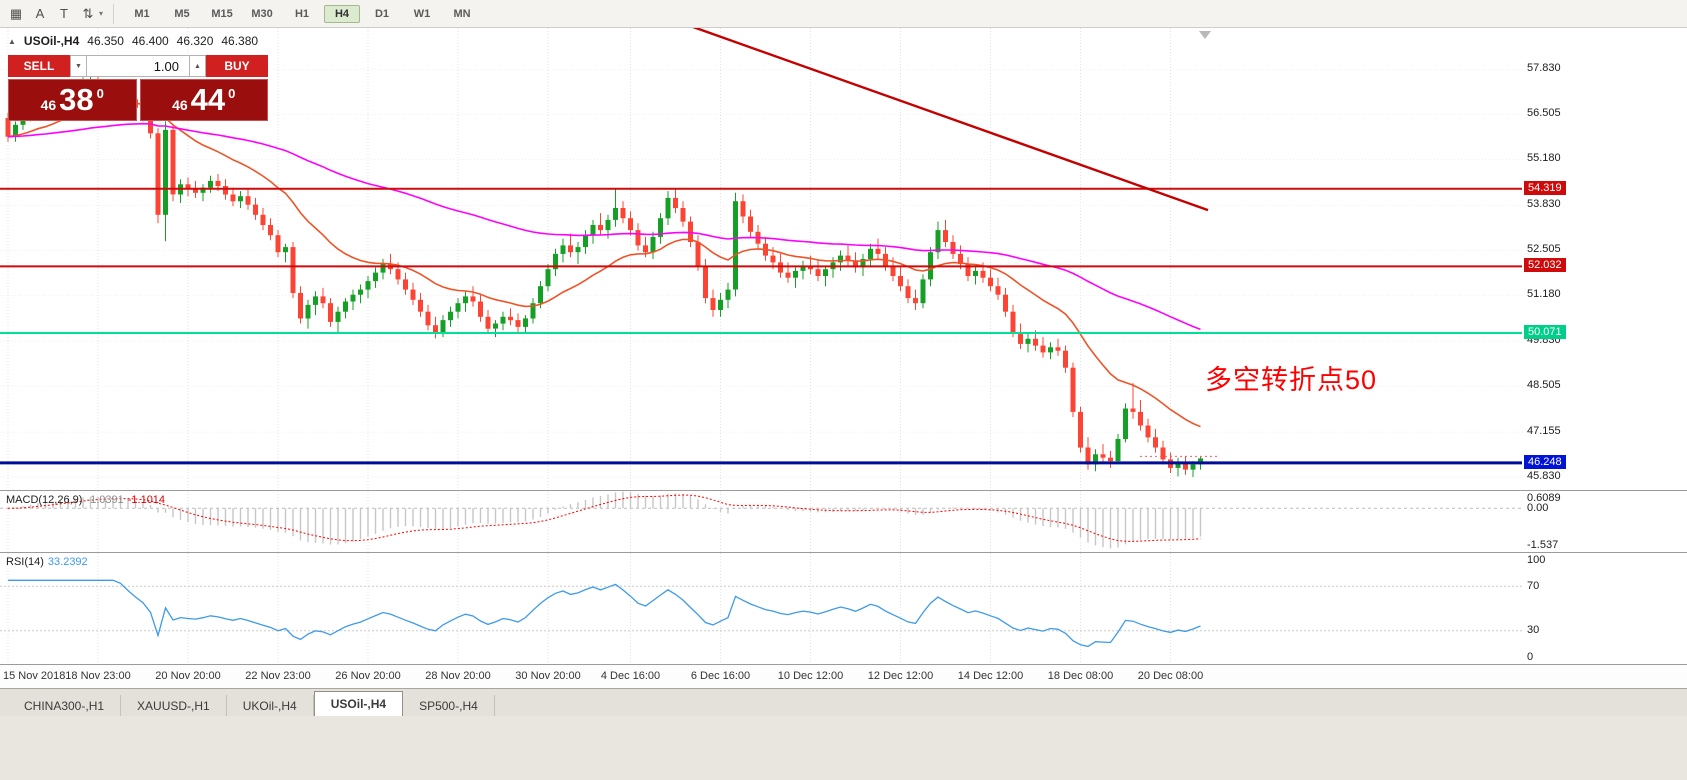  I want to click on buy-big-figure: 46, so click(180, 105).